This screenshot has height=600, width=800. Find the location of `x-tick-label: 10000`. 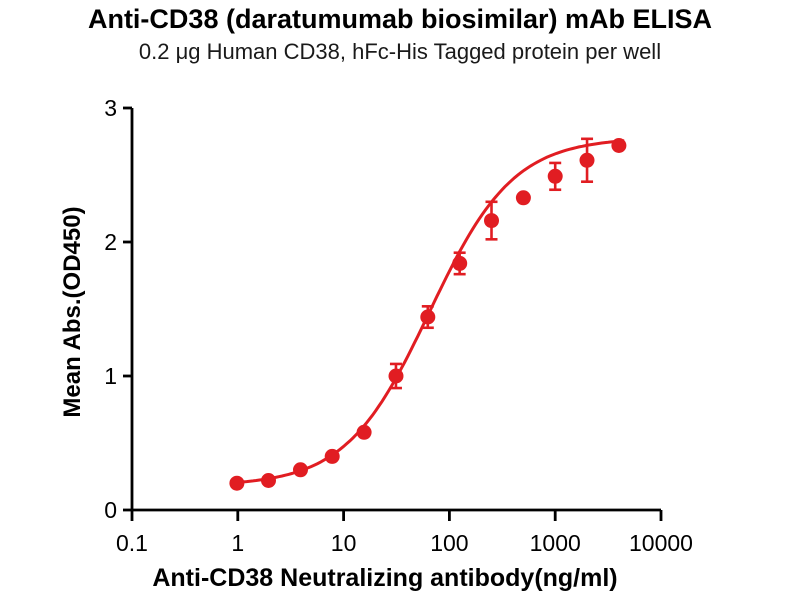

x-tick-label: 10000 is located at coordinates (661, 543).